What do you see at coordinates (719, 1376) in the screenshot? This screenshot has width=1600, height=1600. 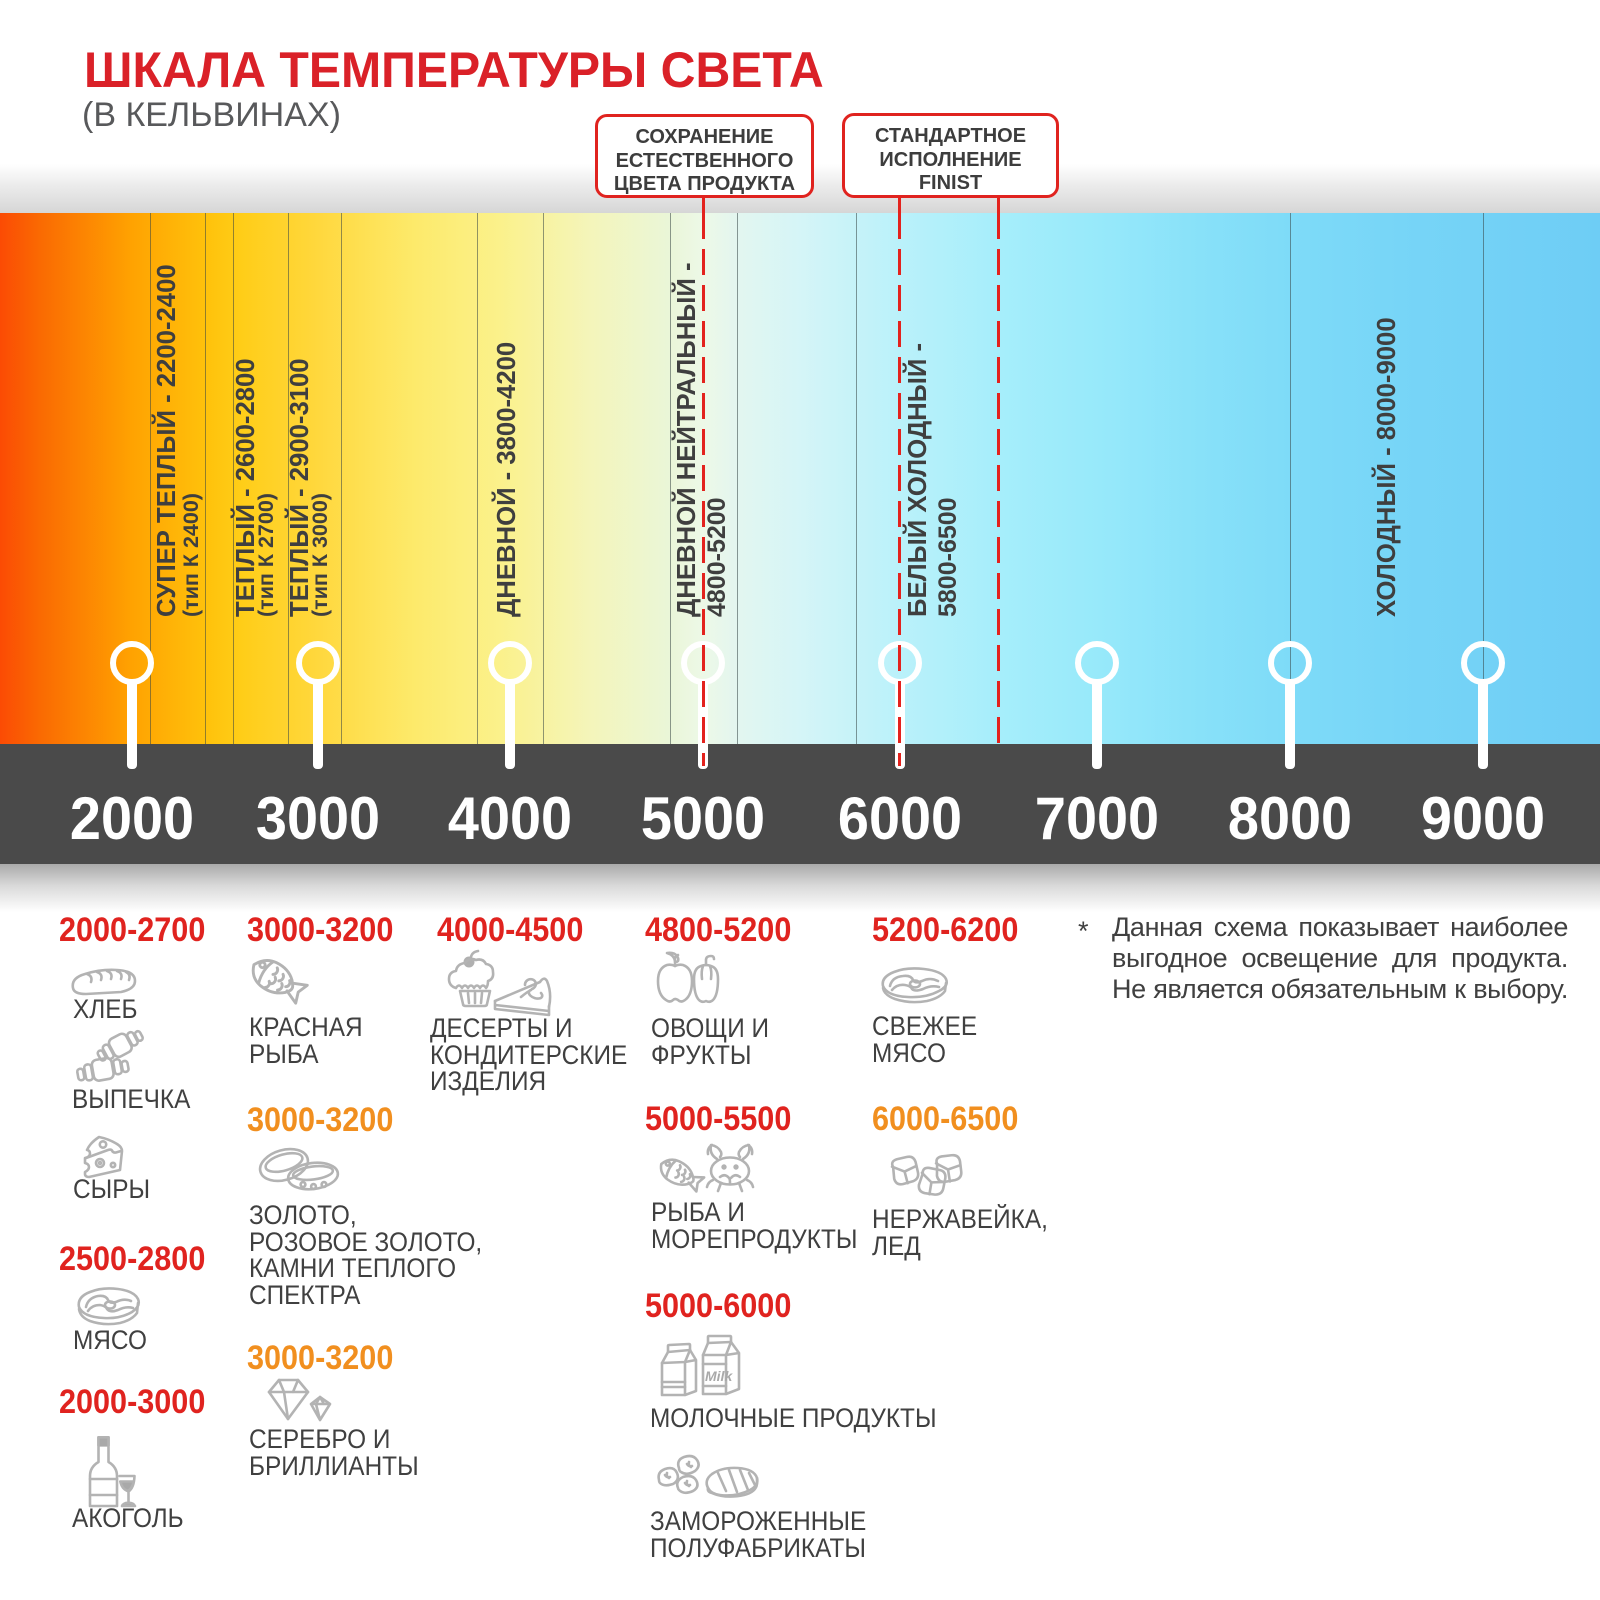 I see `svg-text: Milk` at bounding box center [719, 1376].